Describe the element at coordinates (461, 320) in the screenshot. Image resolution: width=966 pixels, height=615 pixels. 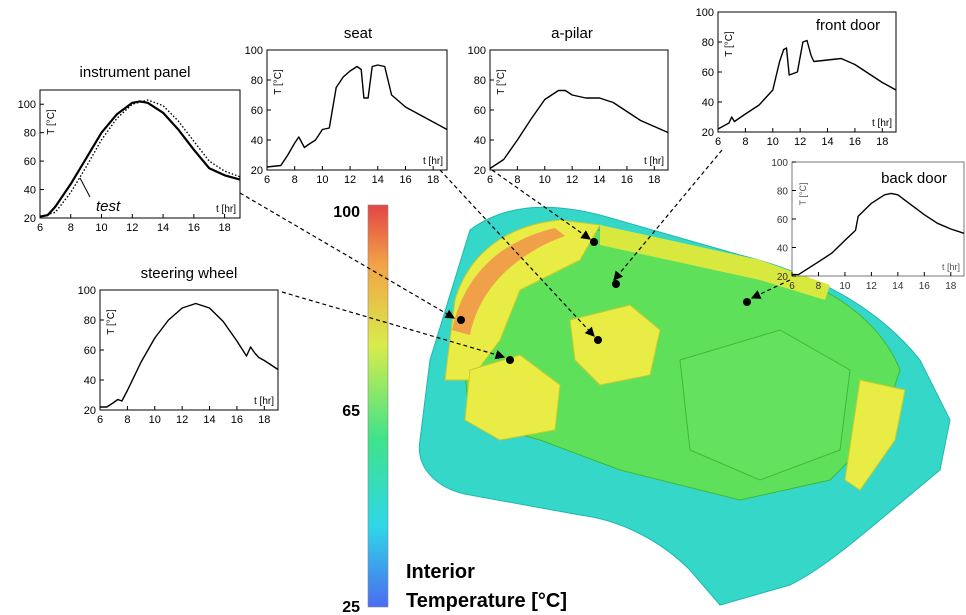
I see `sensor-instrument-panel` at that location.